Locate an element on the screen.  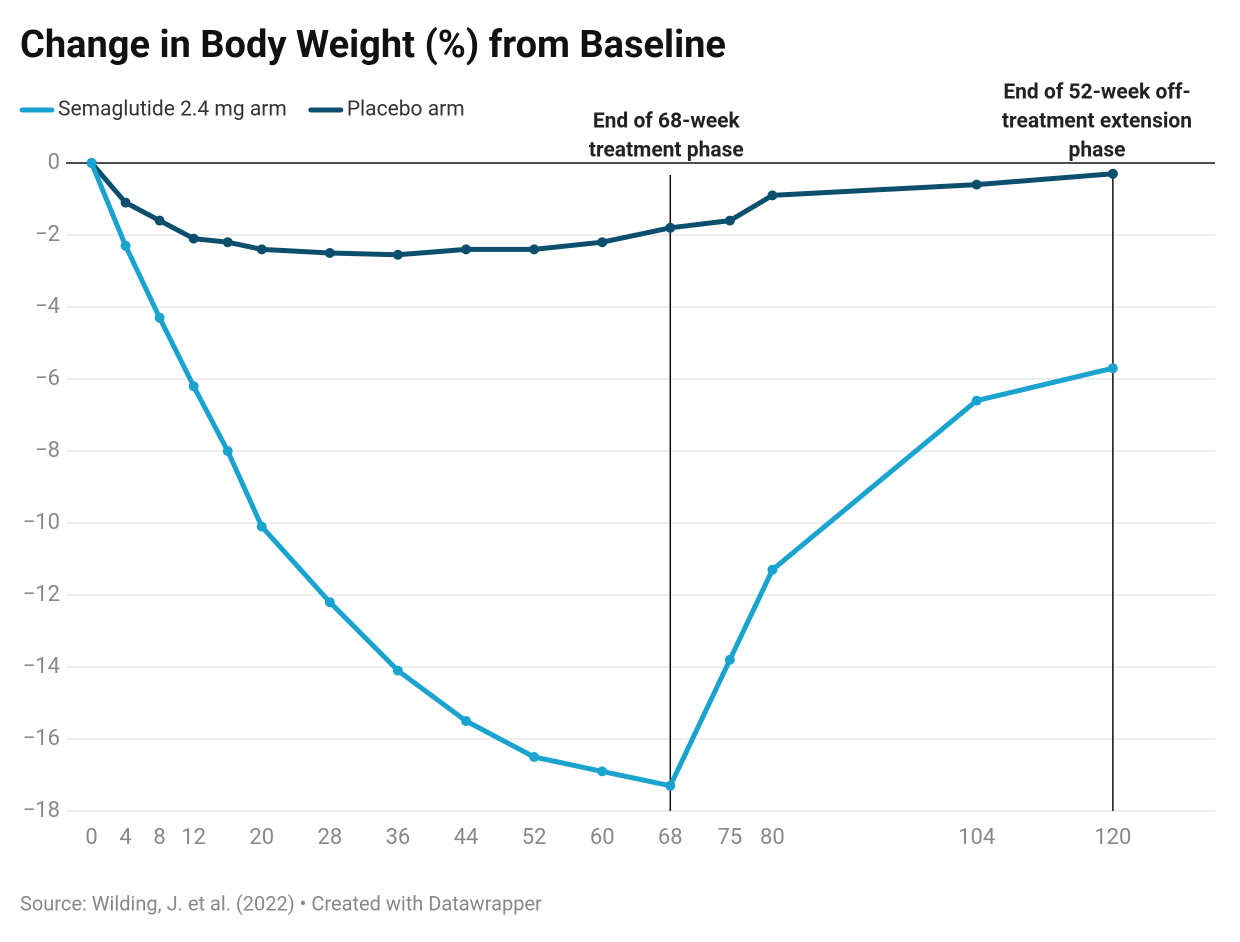
series-line is located at coordinates (601, 209).